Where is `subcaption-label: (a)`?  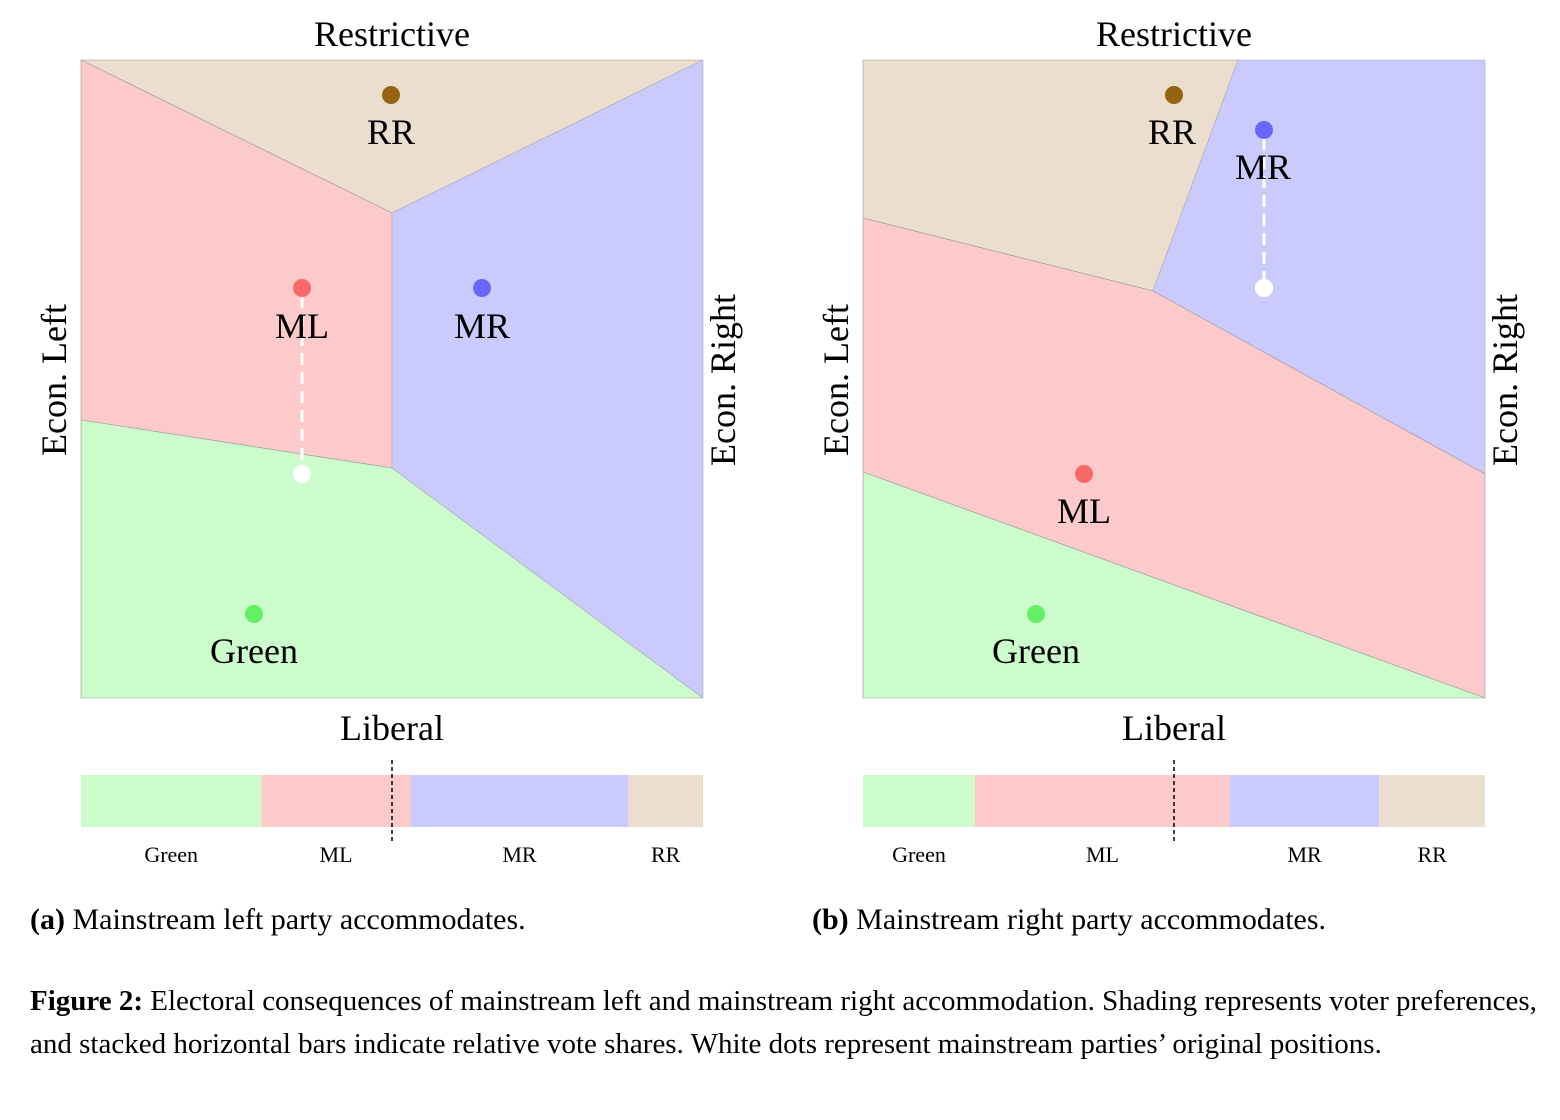 subcaption-label: (a) is located at coordinates (47, 919).